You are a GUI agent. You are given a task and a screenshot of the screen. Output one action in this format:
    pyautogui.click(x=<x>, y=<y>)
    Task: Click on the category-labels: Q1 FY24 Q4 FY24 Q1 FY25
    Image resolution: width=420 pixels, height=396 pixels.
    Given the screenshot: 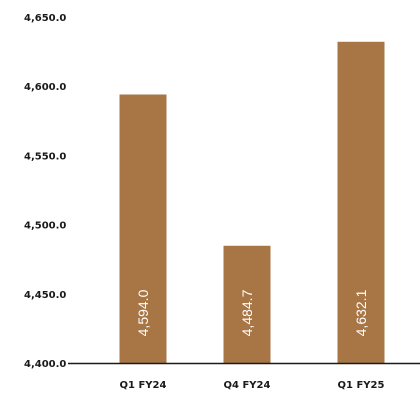 What is the action you would take?
    pyautogui.click(x=252, y=385)
    